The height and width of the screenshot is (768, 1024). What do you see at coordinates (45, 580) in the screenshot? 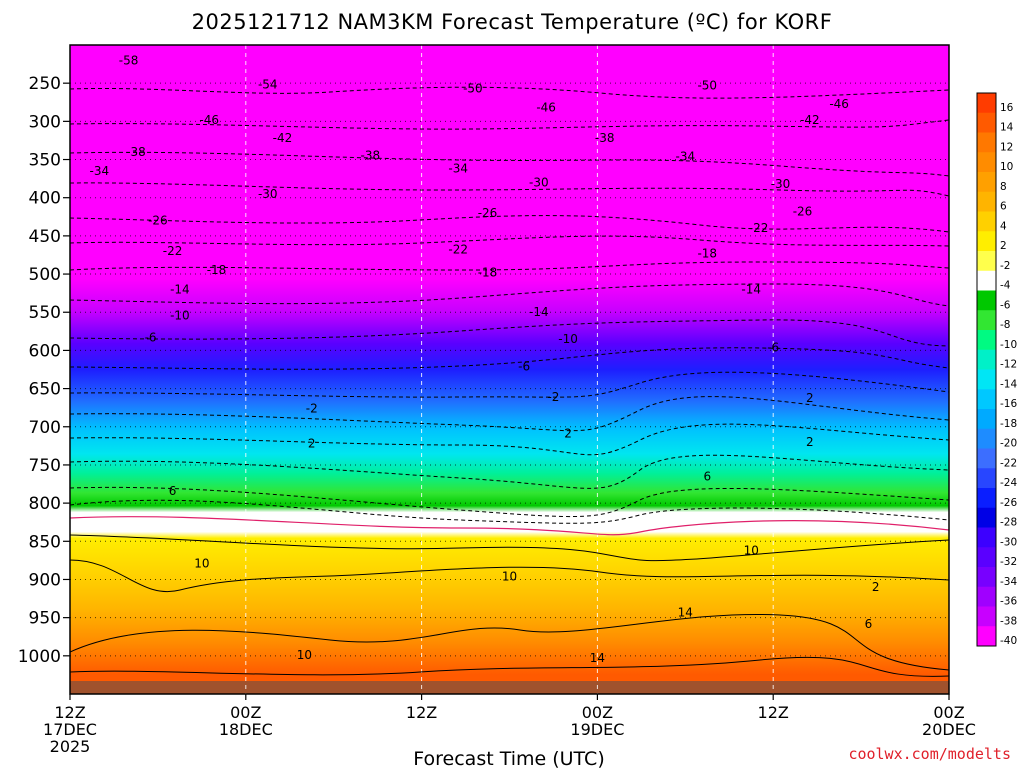
I see `y-tick-label: 900` at bounding box center [45, 580].